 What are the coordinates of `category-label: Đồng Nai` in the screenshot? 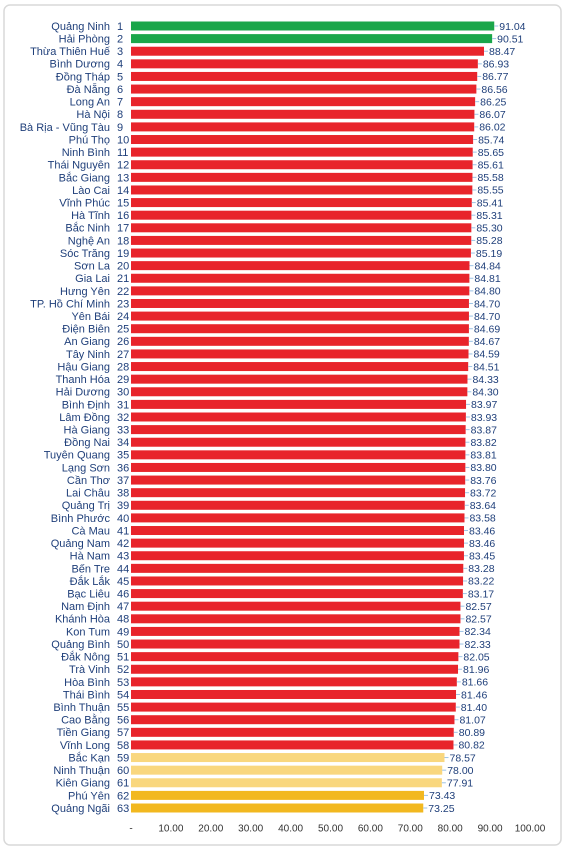 It's located at (87, 443).